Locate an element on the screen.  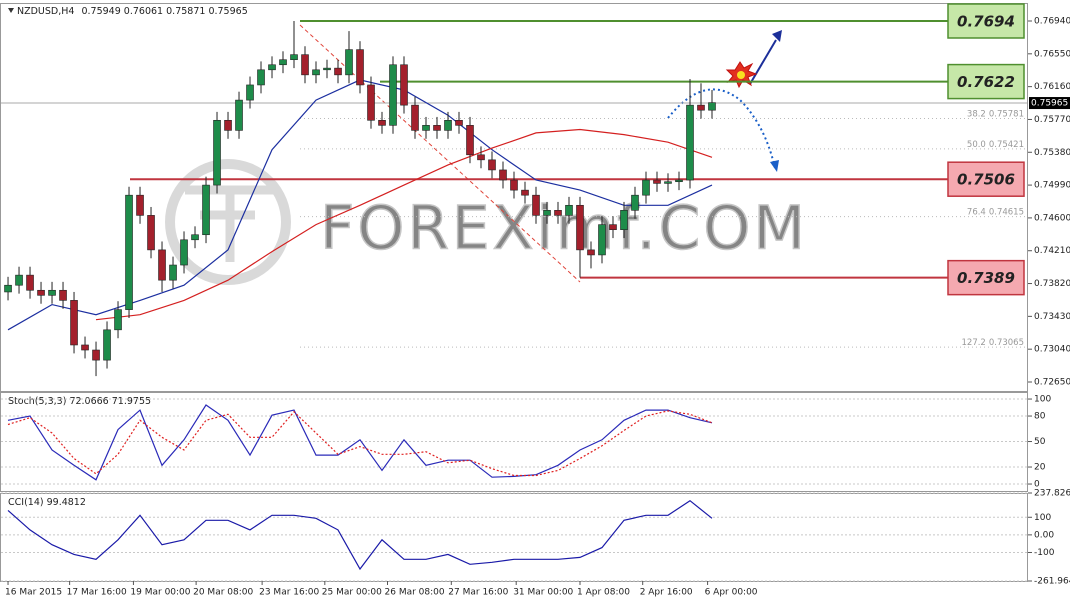
y-tick-label: 0.72650 is located at coordinates (1052, 382).